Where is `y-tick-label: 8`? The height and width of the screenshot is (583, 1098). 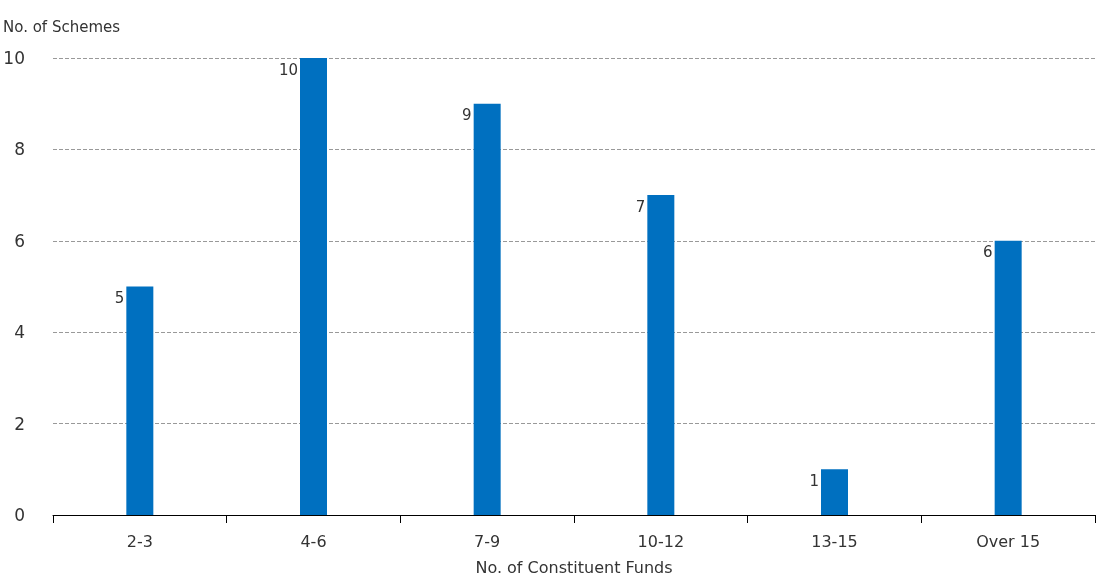
y-tick-label: 8 is located at coordinates (19, 149).